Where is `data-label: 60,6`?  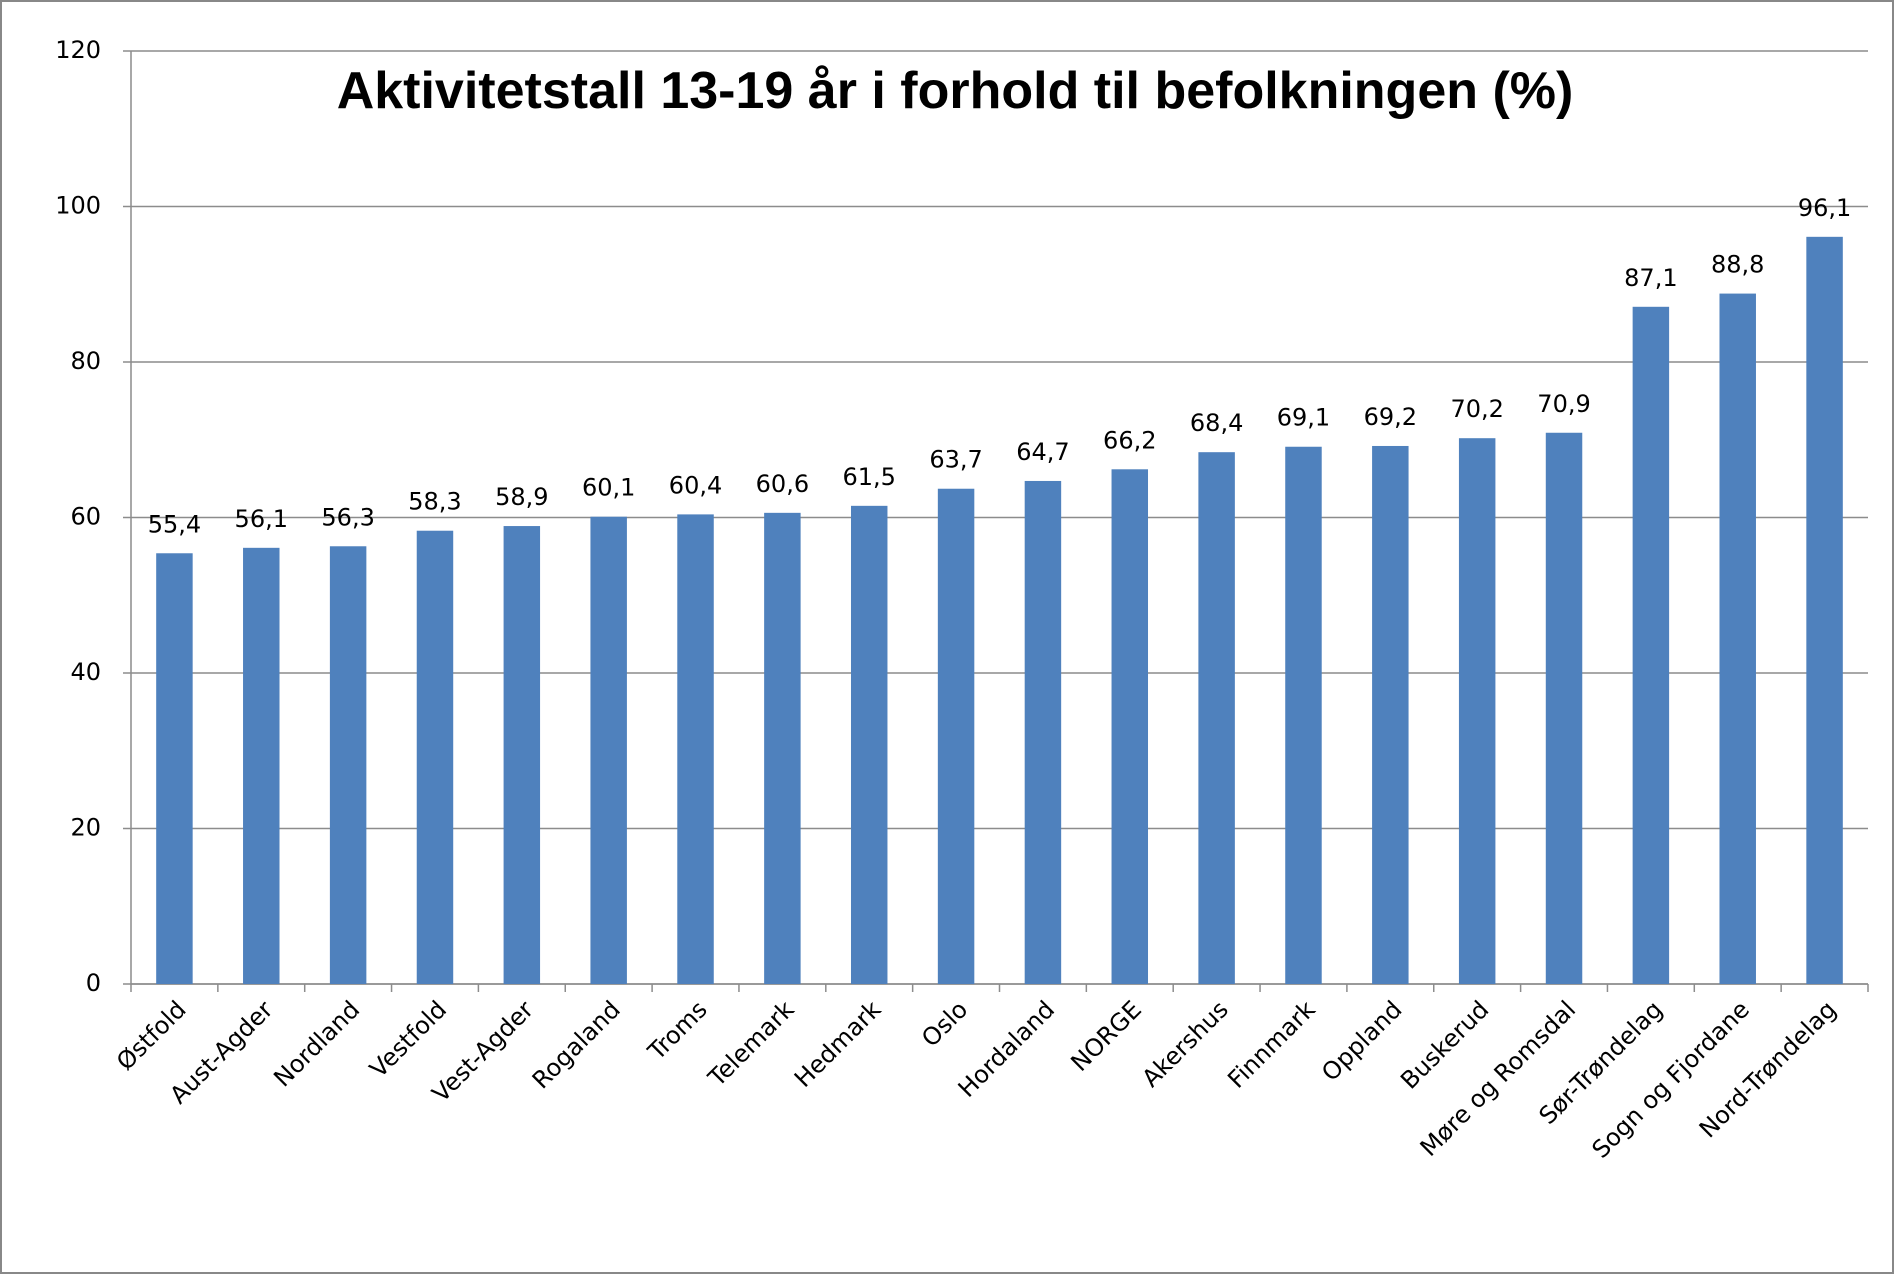 data-label: 60,6 is located at coordinates (782, 484).